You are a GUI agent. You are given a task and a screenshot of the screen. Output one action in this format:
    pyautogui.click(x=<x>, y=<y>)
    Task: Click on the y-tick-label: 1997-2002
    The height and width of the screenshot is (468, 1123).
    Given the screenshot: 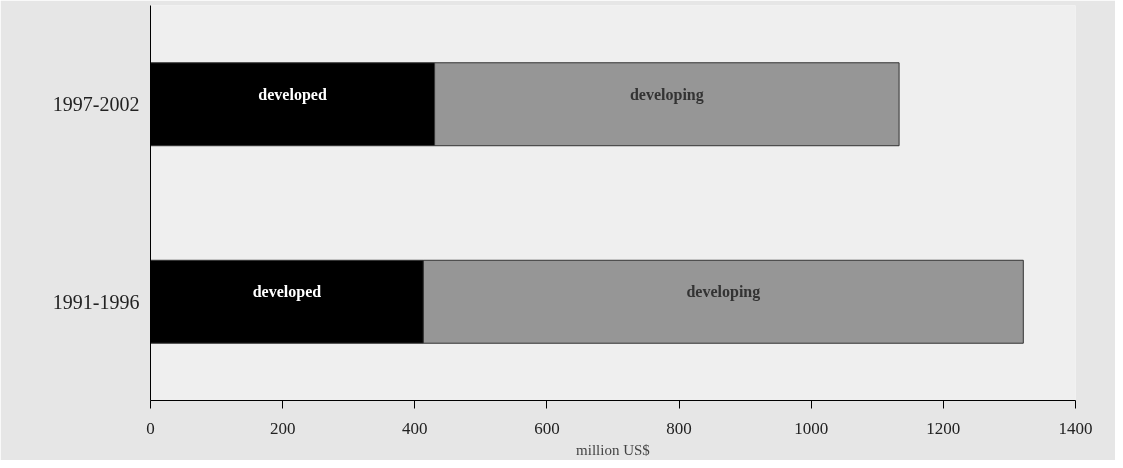 What is the action you would take?
    pyautogui.click(x=96, y=104)
    